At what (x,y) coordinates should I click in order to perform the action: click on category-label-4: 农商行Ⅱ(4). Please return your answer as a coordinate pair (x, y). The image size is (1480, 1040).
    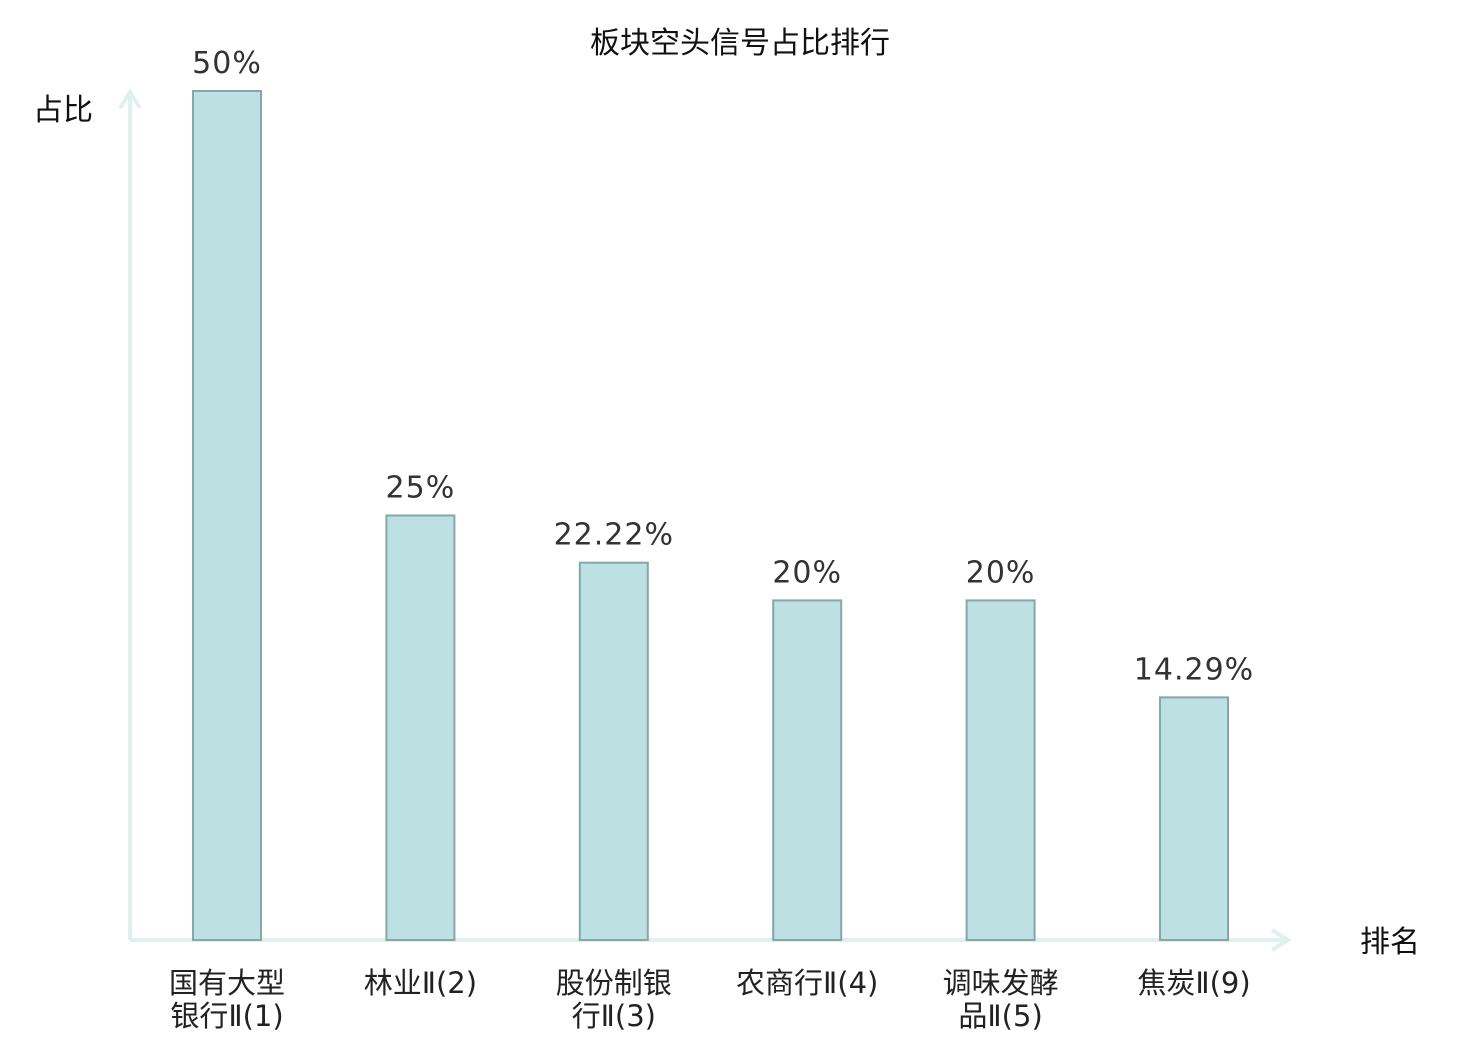
    Looking at the image, I should click on (807, 983).